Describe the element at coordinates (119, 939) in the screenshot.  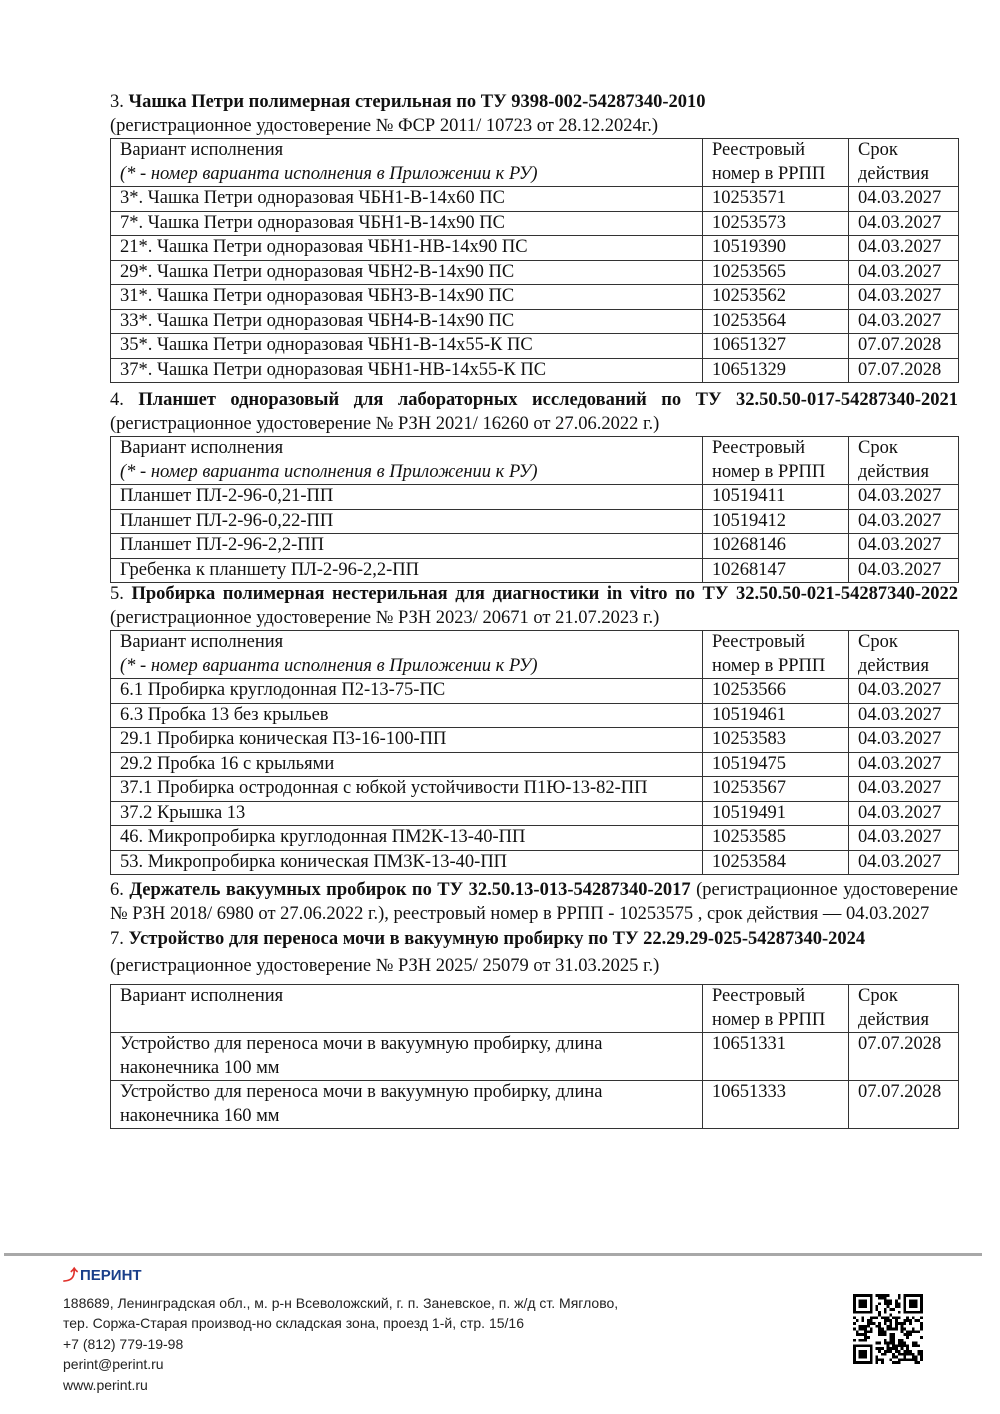
I see `section-number: 7.` at that location.